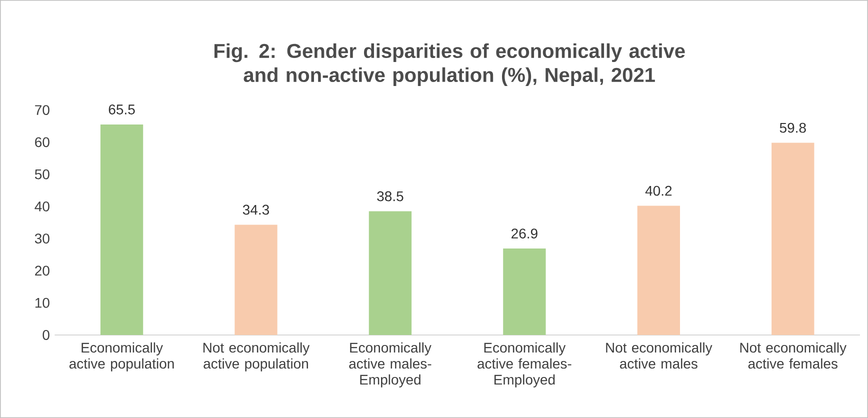  I want to click on y-tick-label: 30, so click(42, 239).